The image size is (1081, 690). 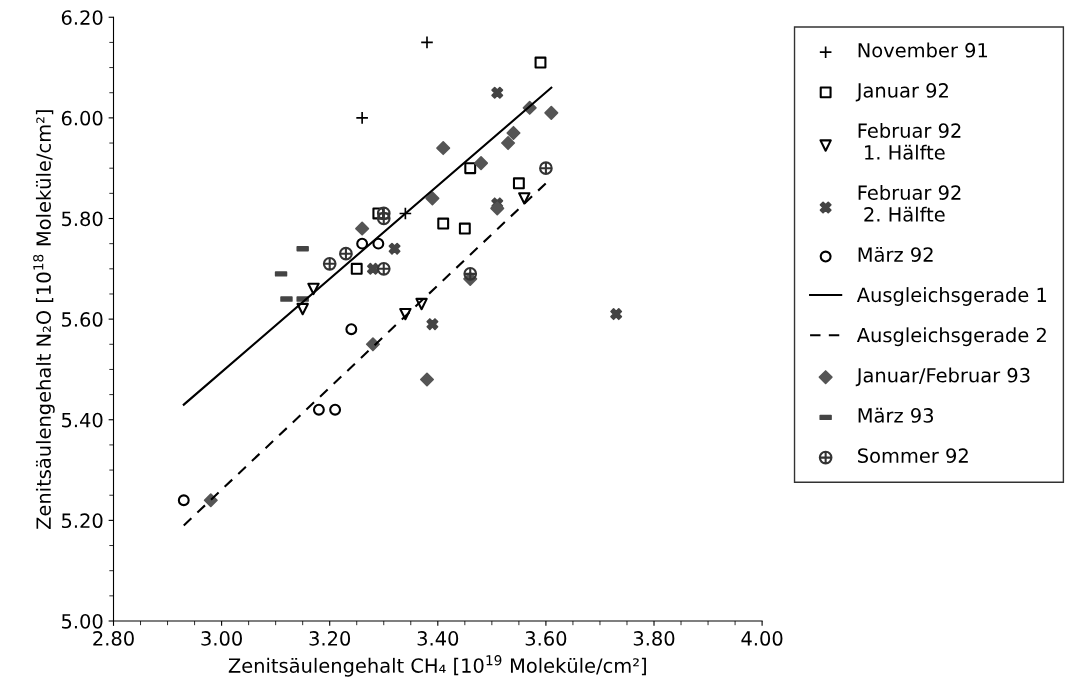 What do you see at coordinates (895, 254) in the screenshot?
I see `legend-label: März 92` at bounding box center [895, 254].